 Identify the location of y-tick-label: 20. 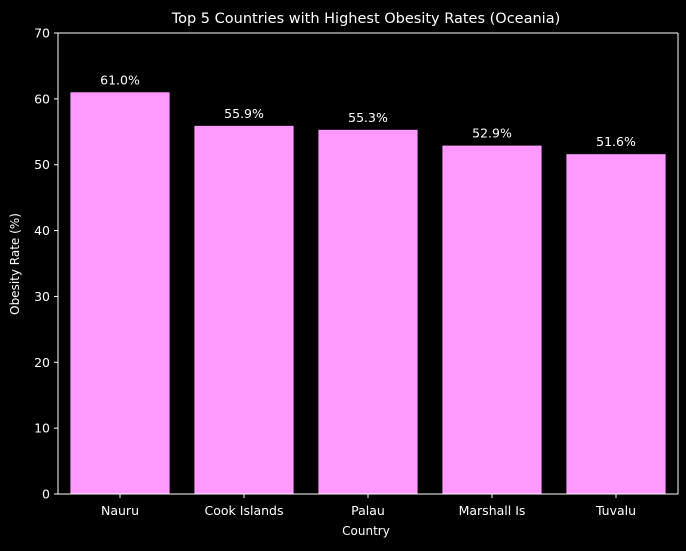
(42, 362).